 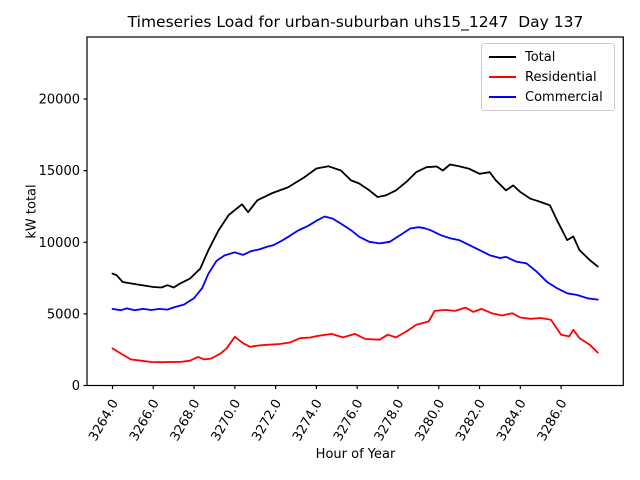 What do you see at coordinates (502, 77) in the screenshot?
I see `residential-line-swatch` at bounding box center [502, 77].